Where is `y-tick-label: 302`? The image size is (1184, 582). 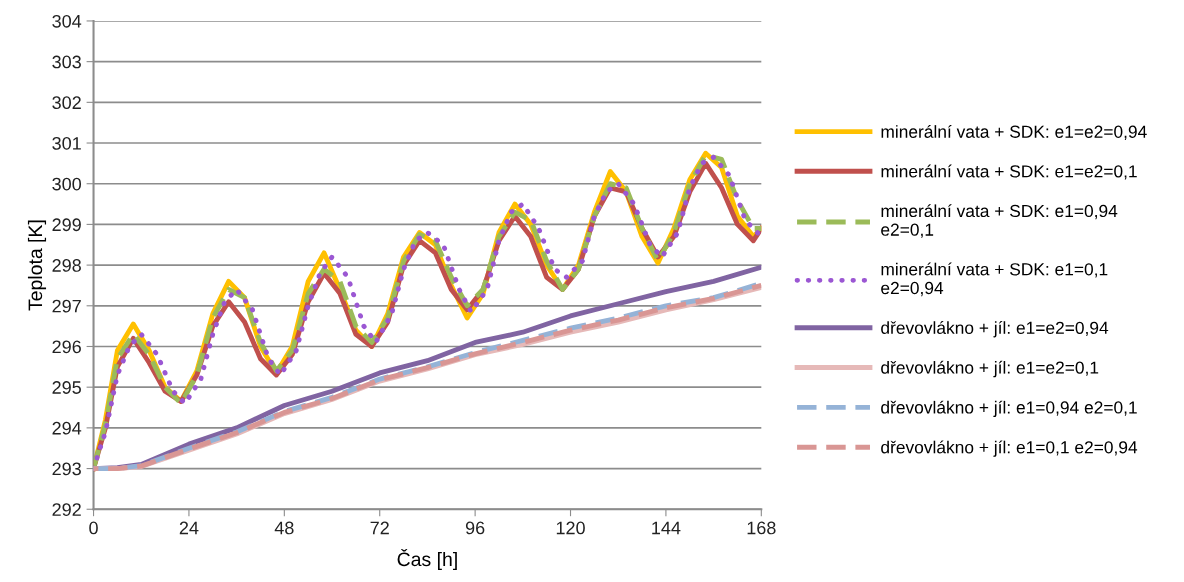 y-tick-label: 302 is located at coordinates (66, 103).